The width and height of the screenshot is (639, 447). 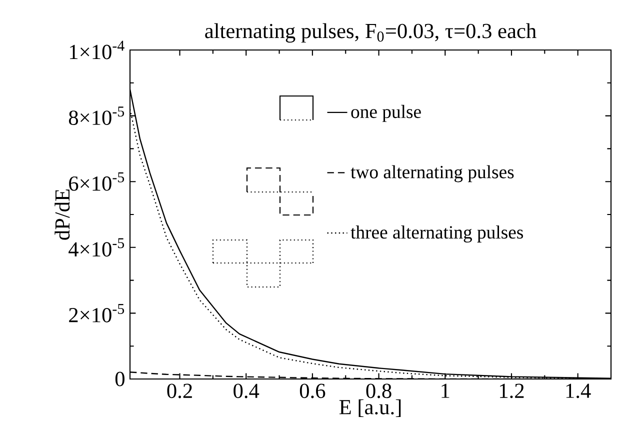 What do you see at coordinates (432, 173) in the screenshot?
I see `legend-label: two alternating pulses` at bounding box center [432, 173].